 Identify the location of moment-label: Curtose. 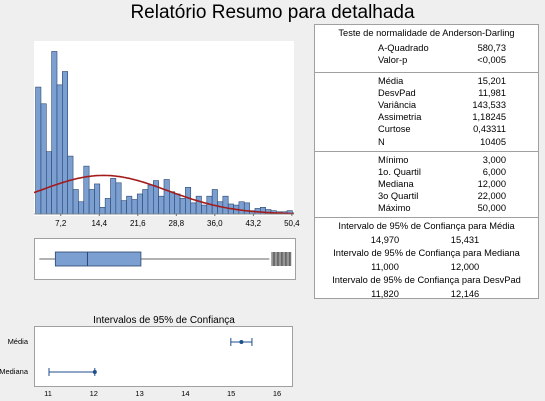
(394, 129).